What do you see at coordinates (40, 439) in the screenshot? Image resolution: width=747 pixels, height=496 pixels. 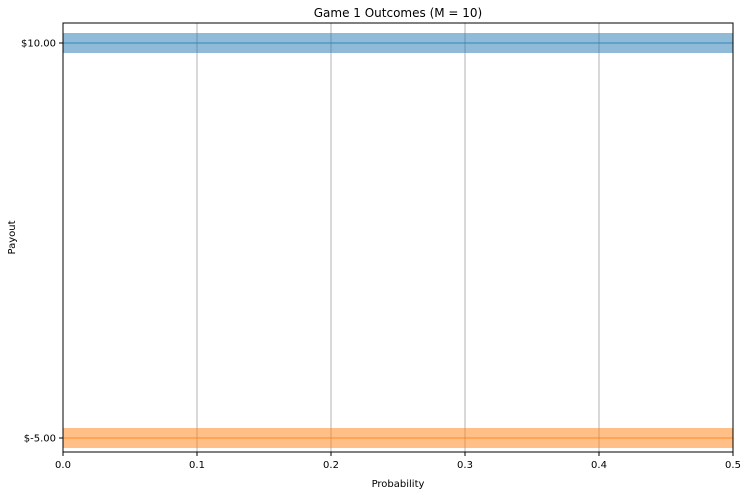 I see `y-tick-label: $-5.00` at bounding box center [40, 439].